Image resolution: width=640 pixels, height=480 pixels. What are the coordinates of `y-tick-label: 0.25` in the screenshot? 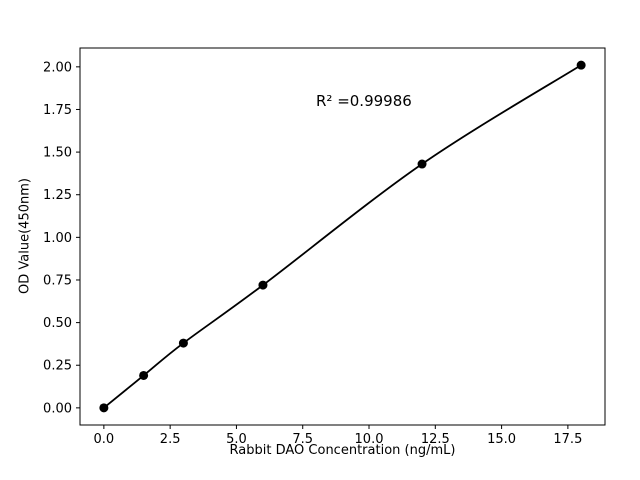 It's located at (57, 366).